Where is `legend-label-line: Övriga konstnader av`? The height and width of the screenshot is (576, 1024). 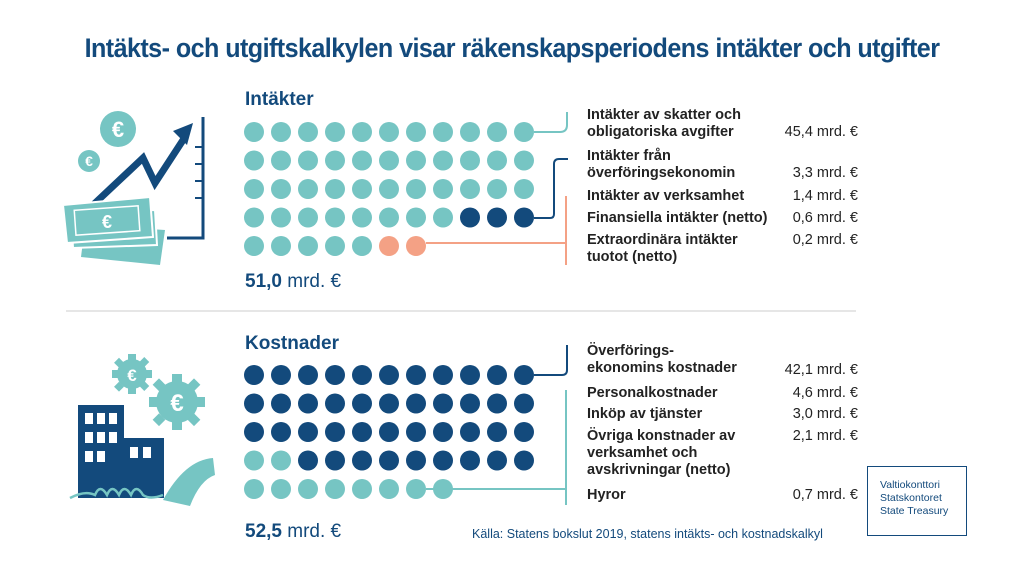 legend-label-line: Övriga konstnader av is located at coordinates (661, 436).